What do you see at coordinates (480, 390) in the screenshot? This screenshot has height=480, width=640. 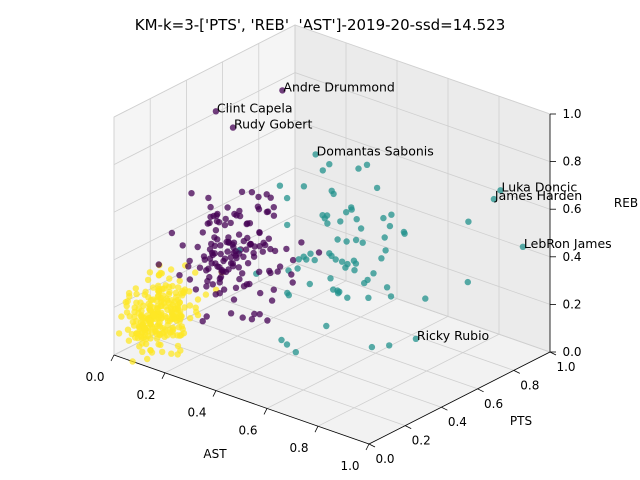 I see `y-tick-mark` at bounding box center [480, 390].